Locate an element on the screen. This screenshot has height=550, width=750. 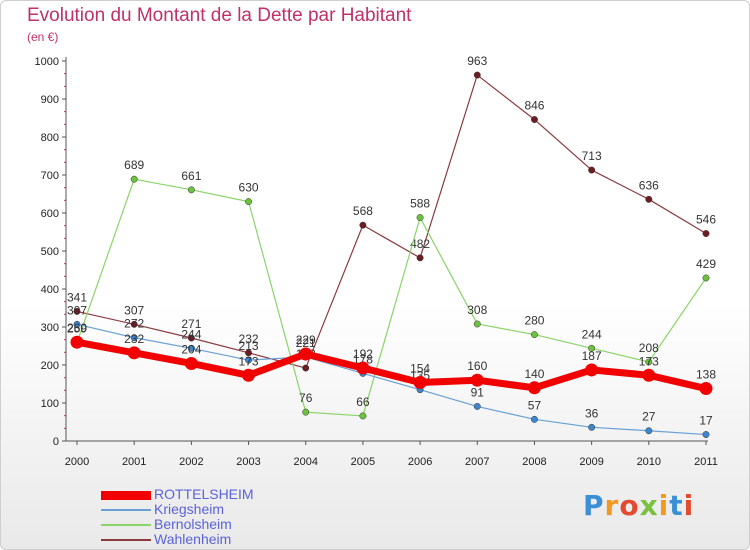
data-label: 568 is located at coordinates (363, 211).